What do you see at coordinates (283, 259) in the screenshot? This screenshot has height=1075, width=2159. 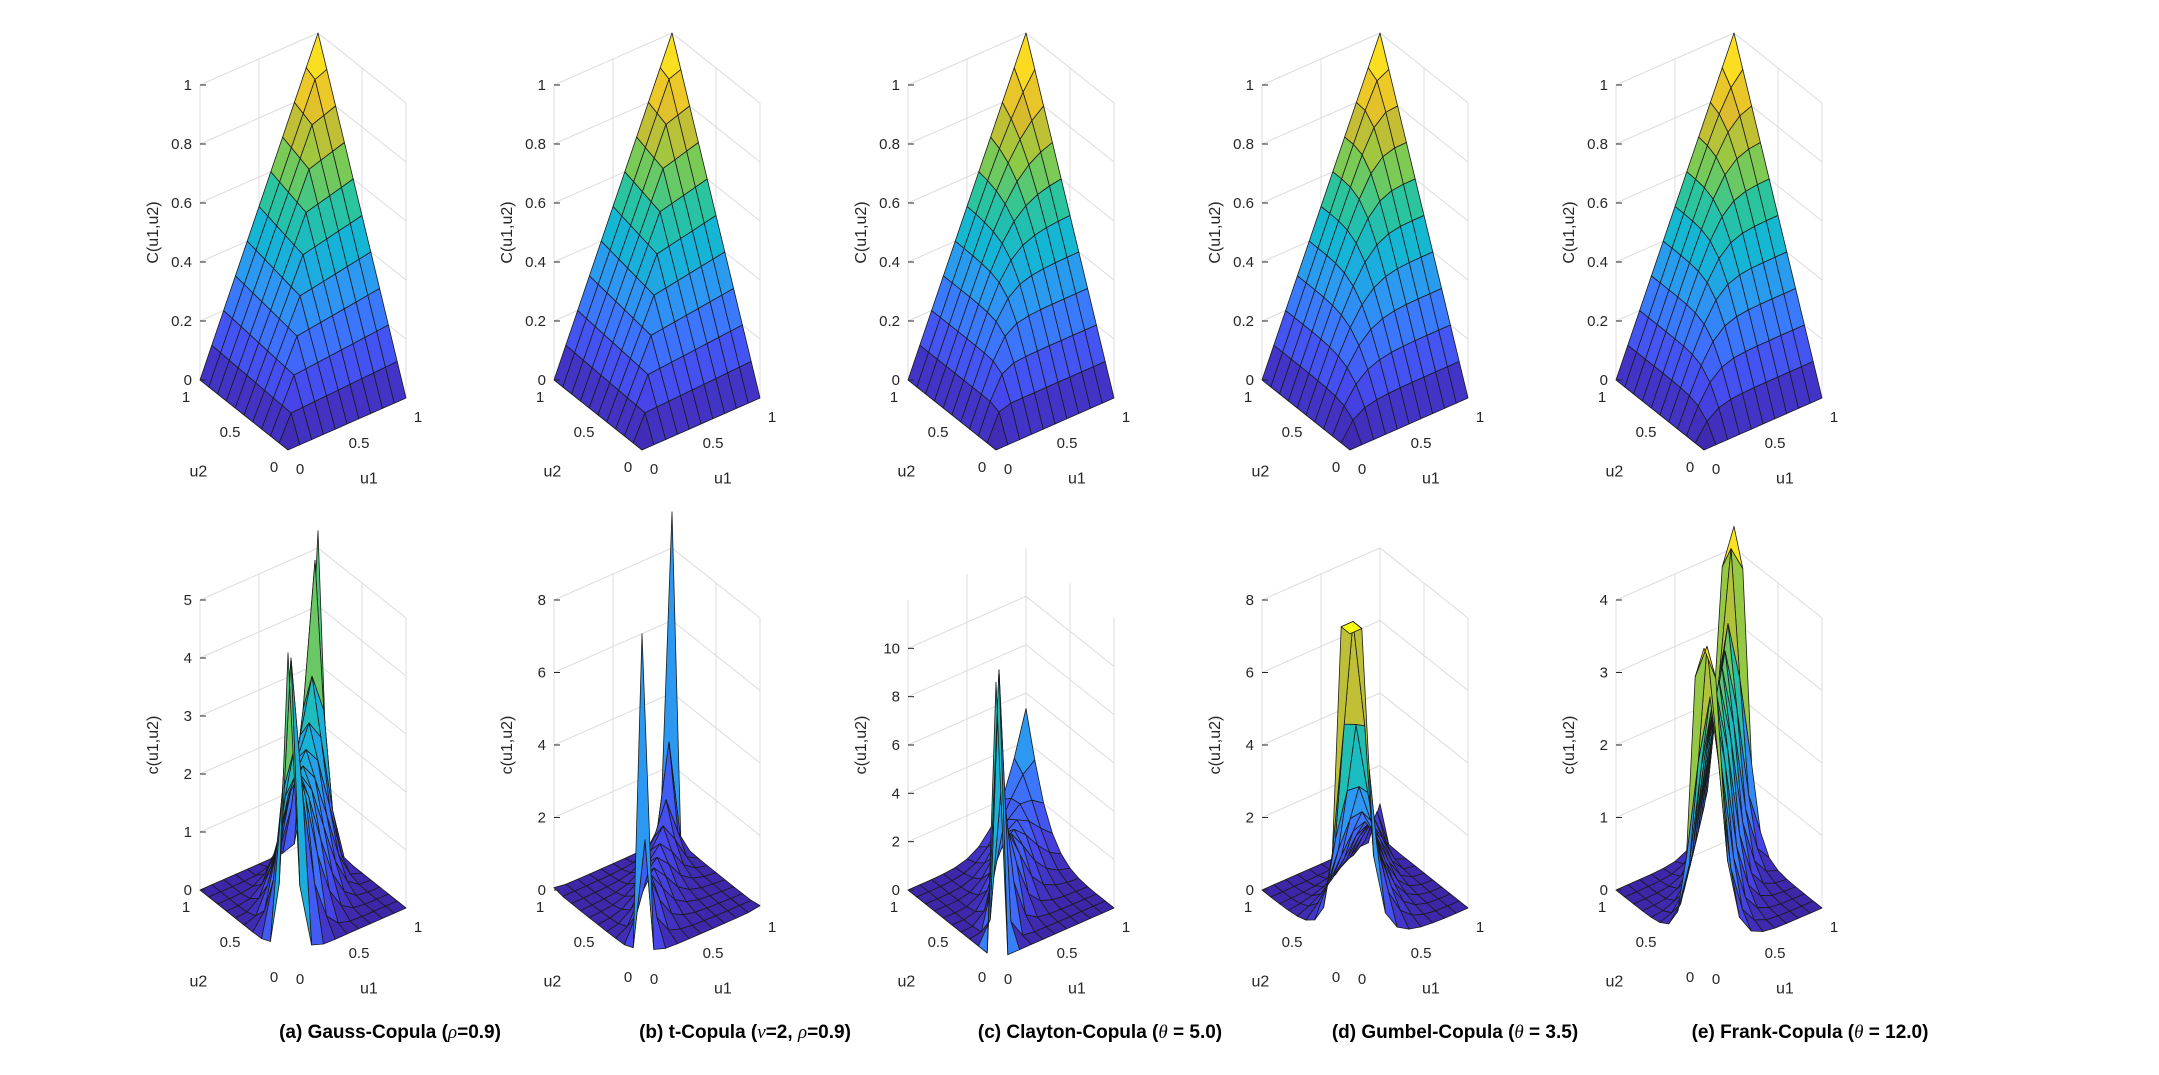 I see `cdf-panel-gauss: 0 0.2 0.4 0.6 0.8 1 C(u1,u2) 0 0.5 1 u1 0 0.5 1 u2` at bounding box center [283, 259].